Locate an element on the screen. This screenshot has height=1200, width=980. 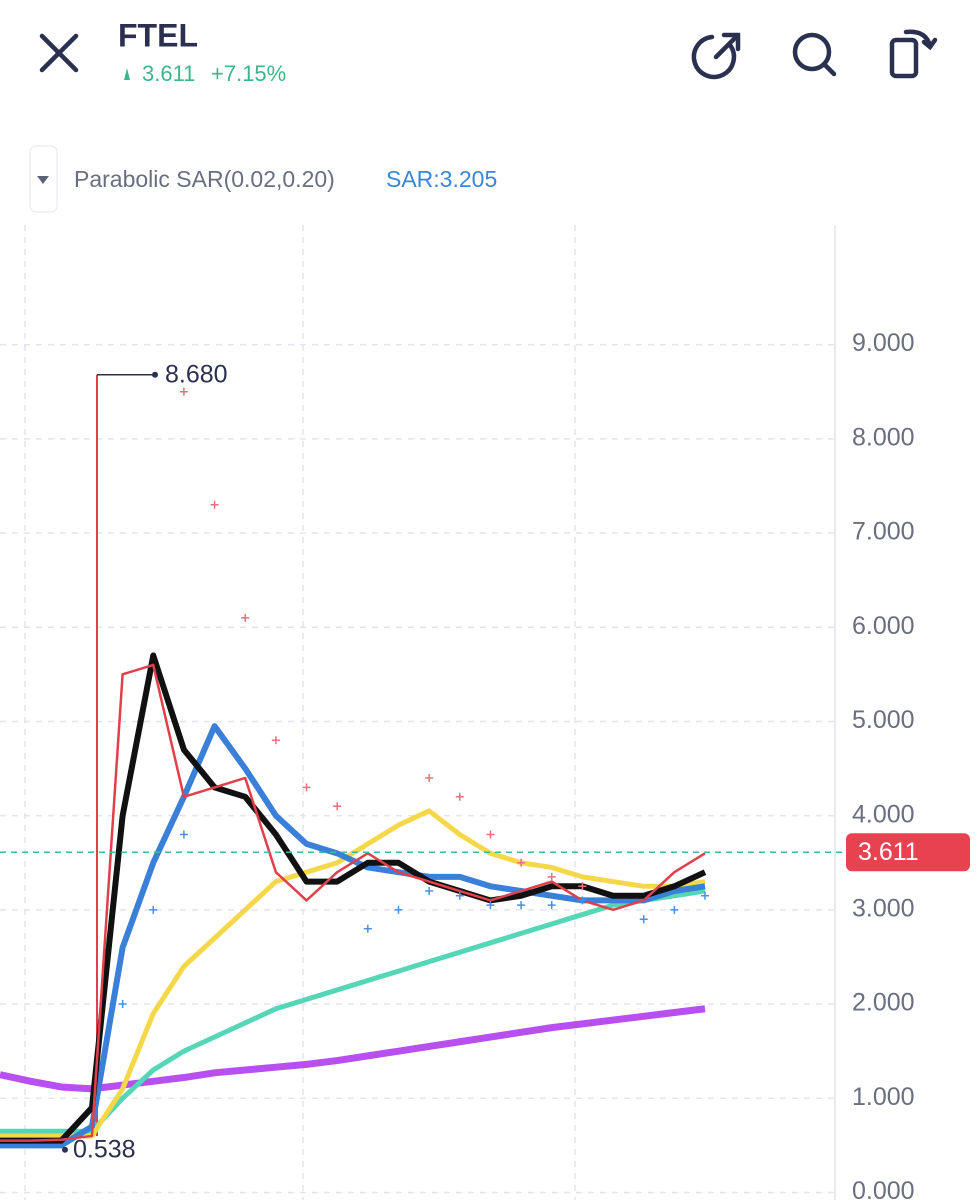
y-tick-label: 1.000 is located at coordinates (883, 1097).